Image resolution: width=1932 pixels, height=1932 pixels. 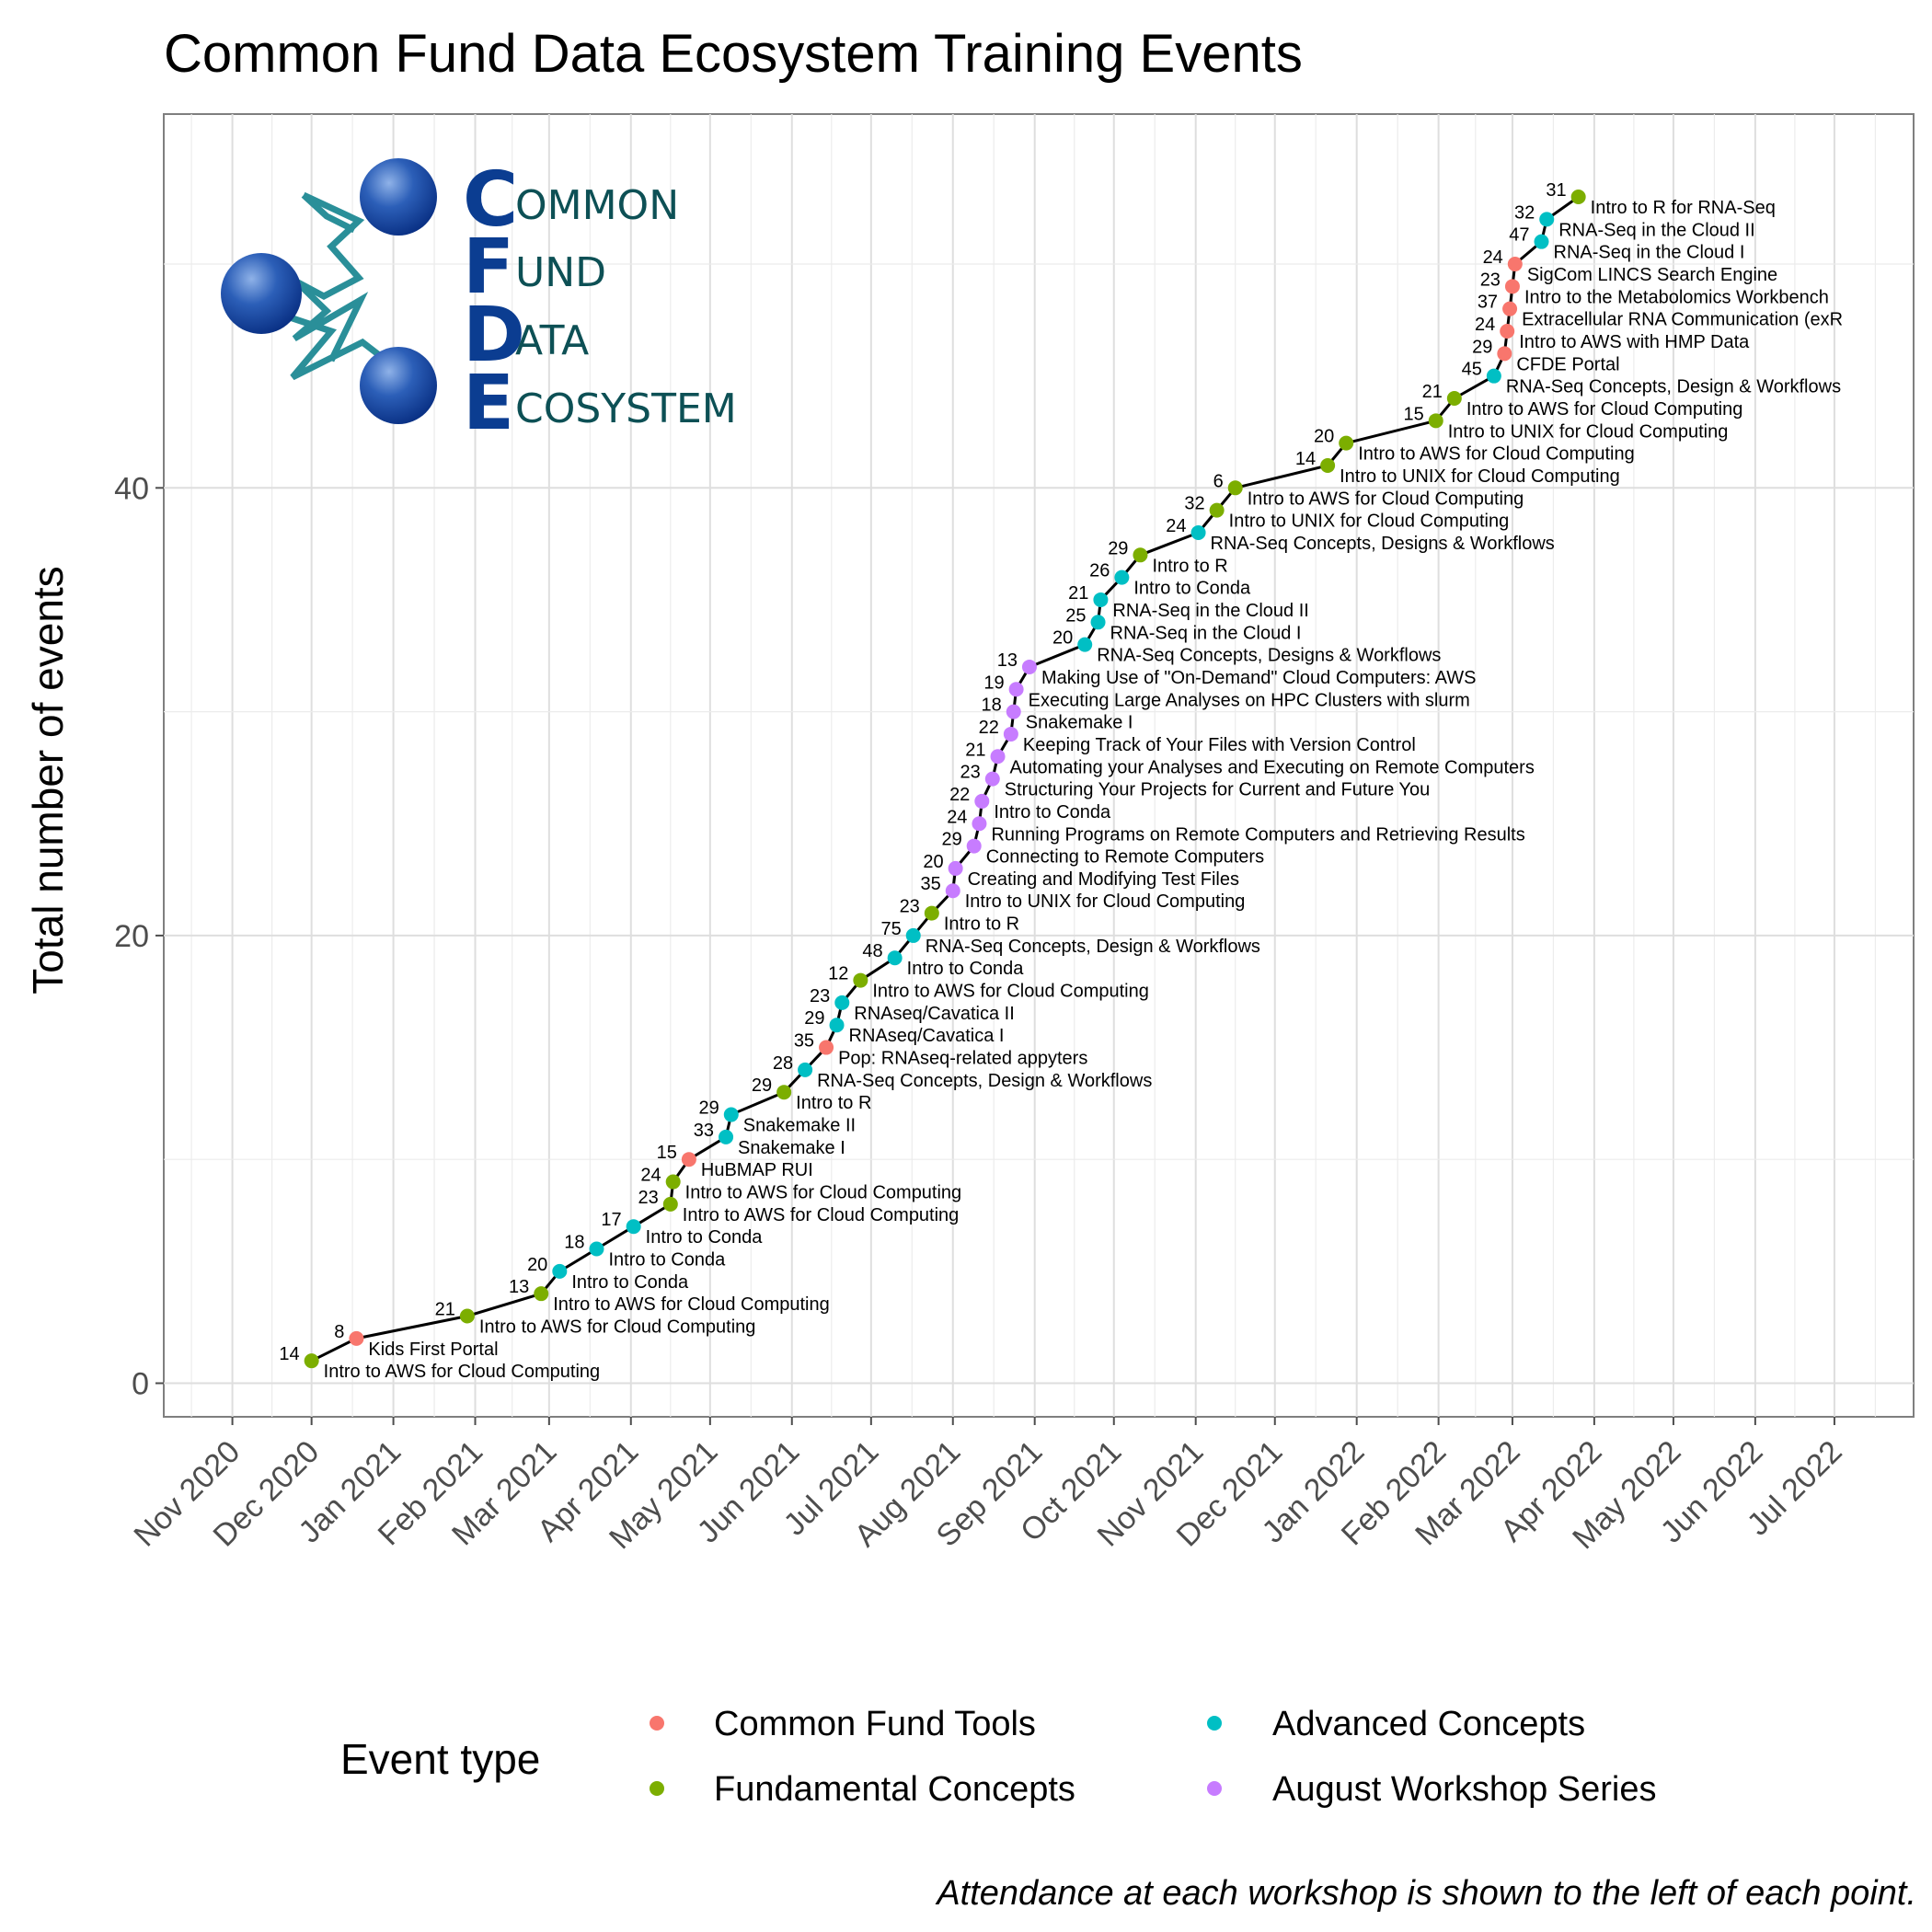 What do you see at coordinates (1634, 221) in the screenshot?
I see `event-point-group: 32 RNA-Seq in the Cloud II` at bounding box center [1634, 221].